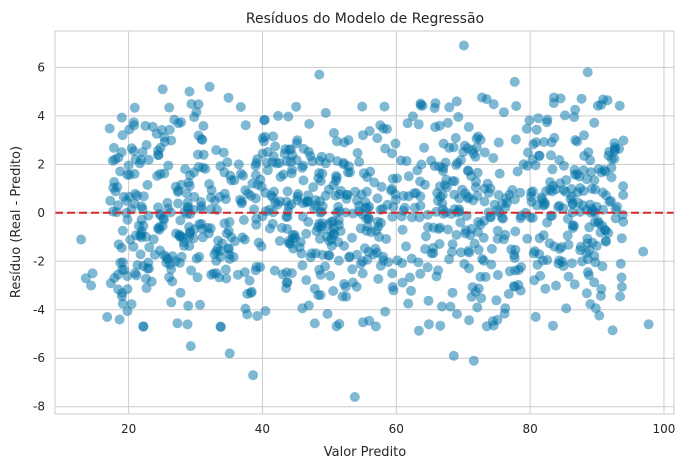 This screenshot has width=685, height=468. I want to click on y-tick-label: 2, so click(41, 164).